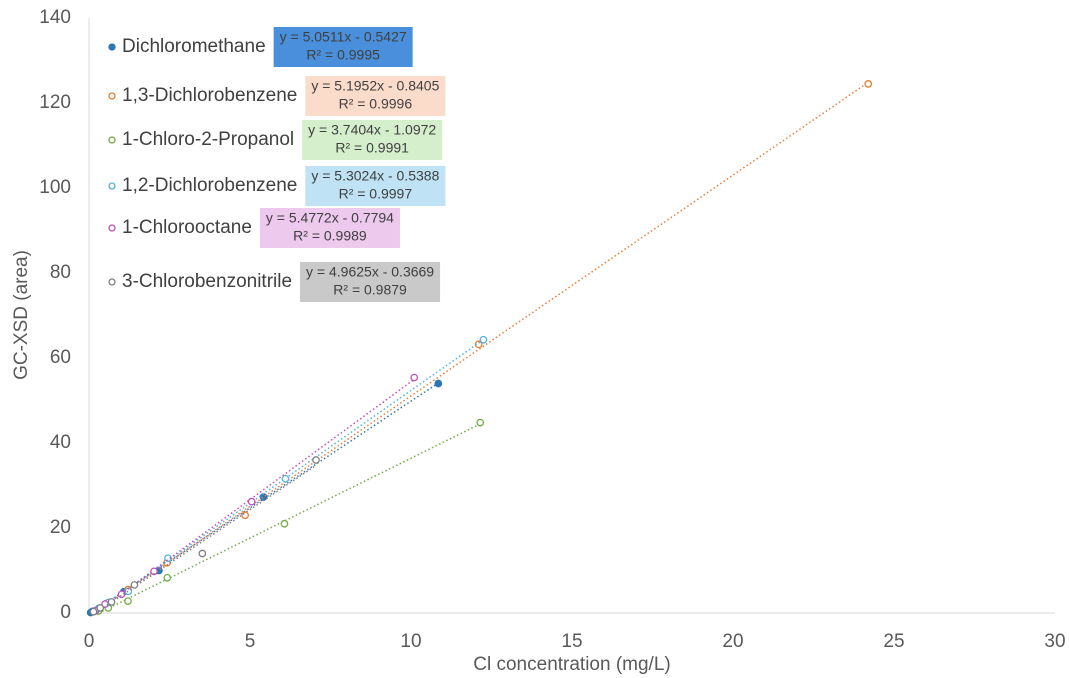 The image size is (1069, 678). What do you see at coordinates (60, 527) in the screenshot?
I see `y-tick-label: 20` at bounding box center [60, 527].